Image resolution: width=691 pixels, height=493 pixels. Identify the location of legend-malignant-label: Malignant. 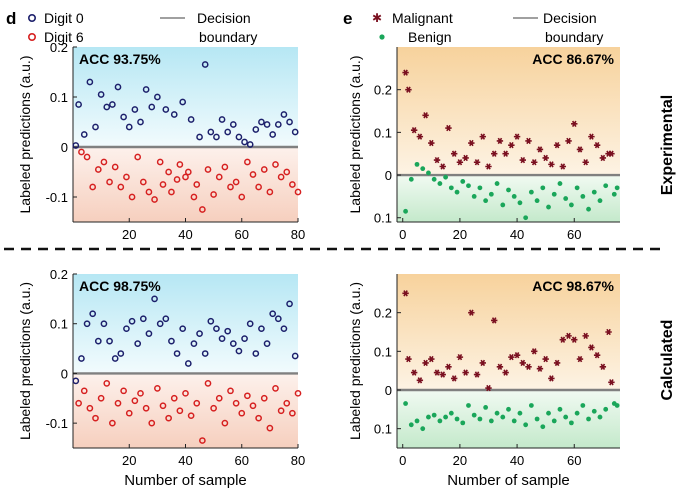
(422, 18).